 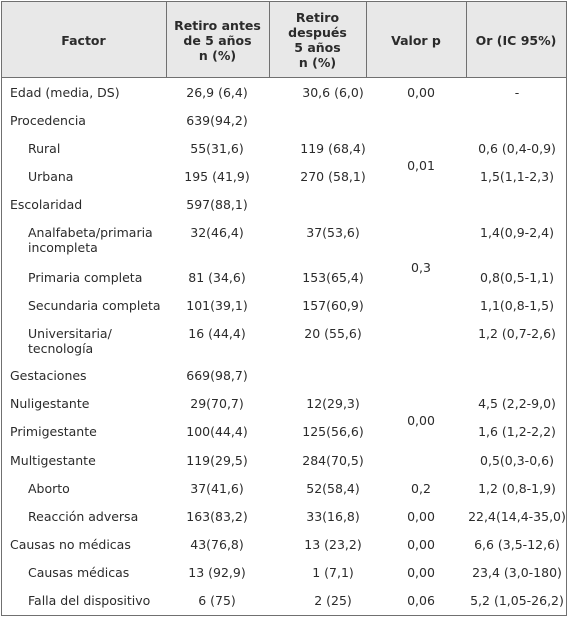 What do you see at coordinates (217, 305) in the screenshot?
I see `cell-before: 101(39,1)` at bounding box center [217, 305].